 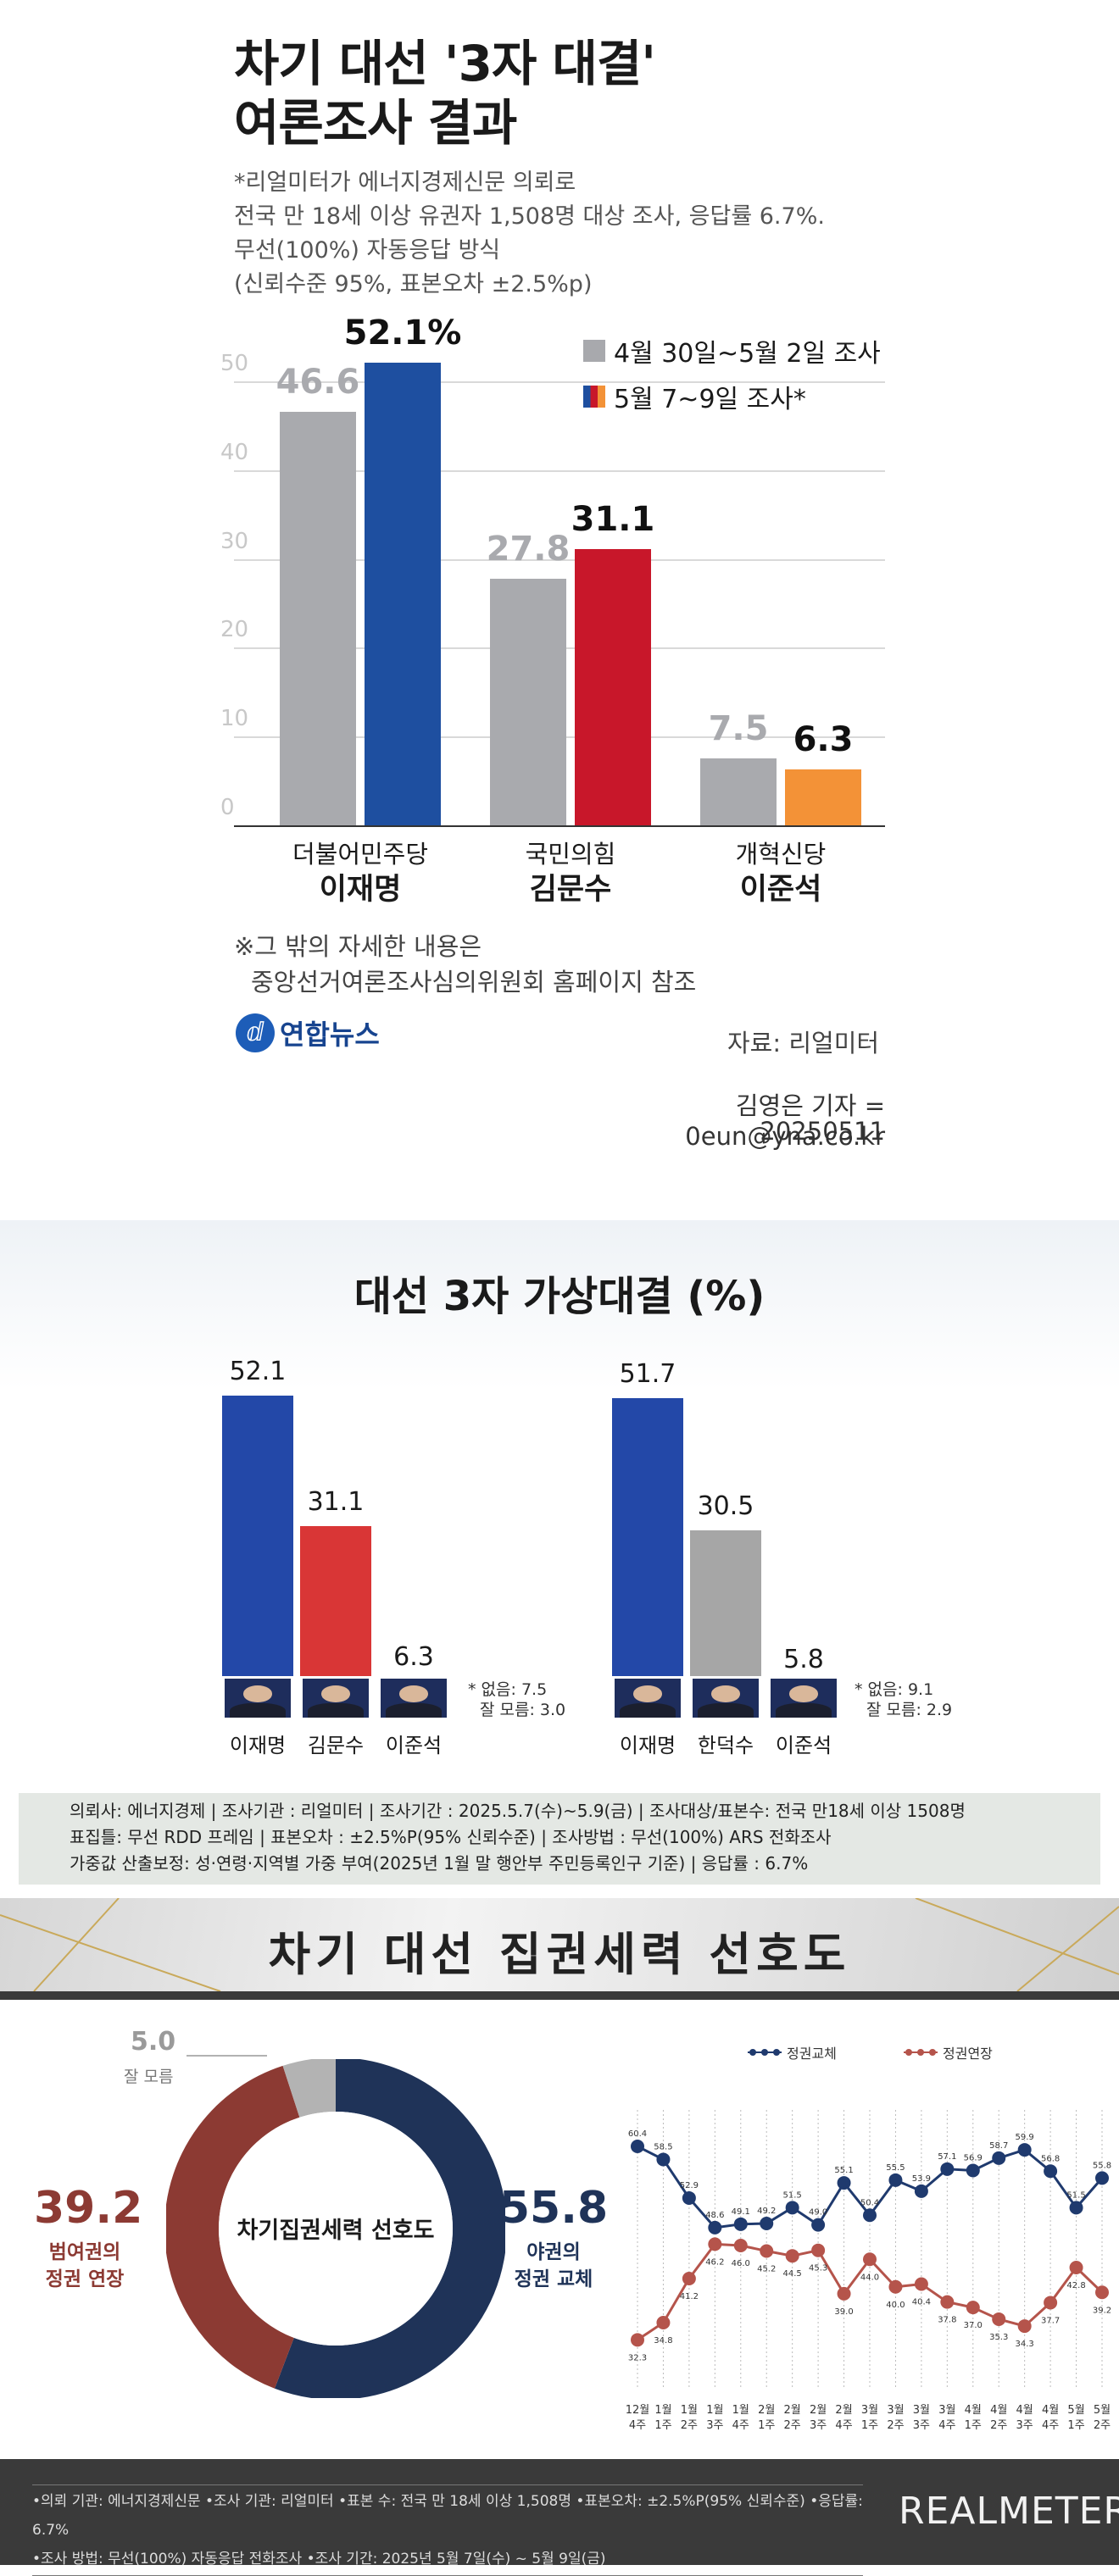 I want to click on line-point-label: 34.8, so click(x=663, y=2341).